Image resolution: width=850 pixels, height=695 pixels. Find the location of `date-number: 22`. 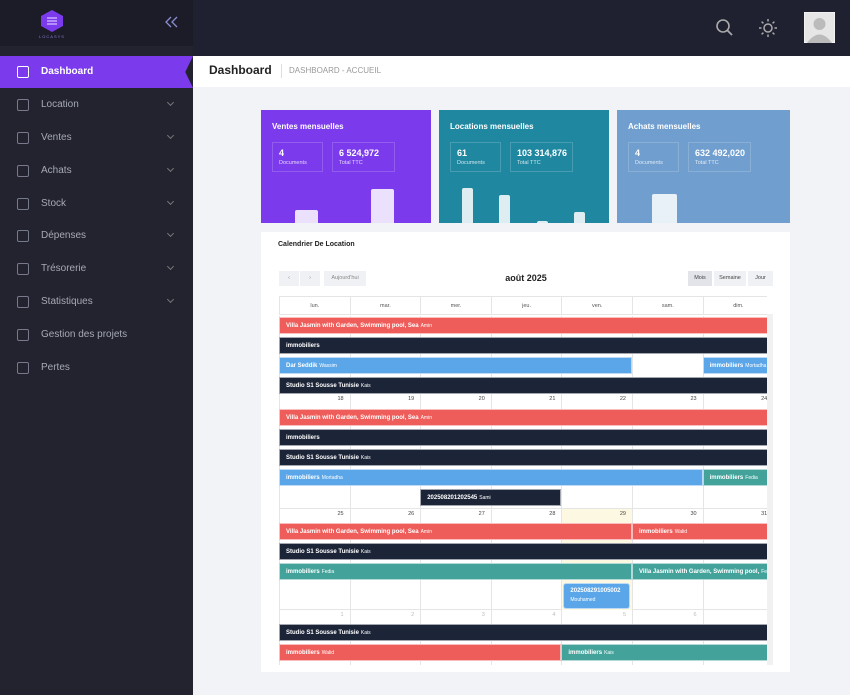

date-number: 22 is located at coordinates (622, 399).